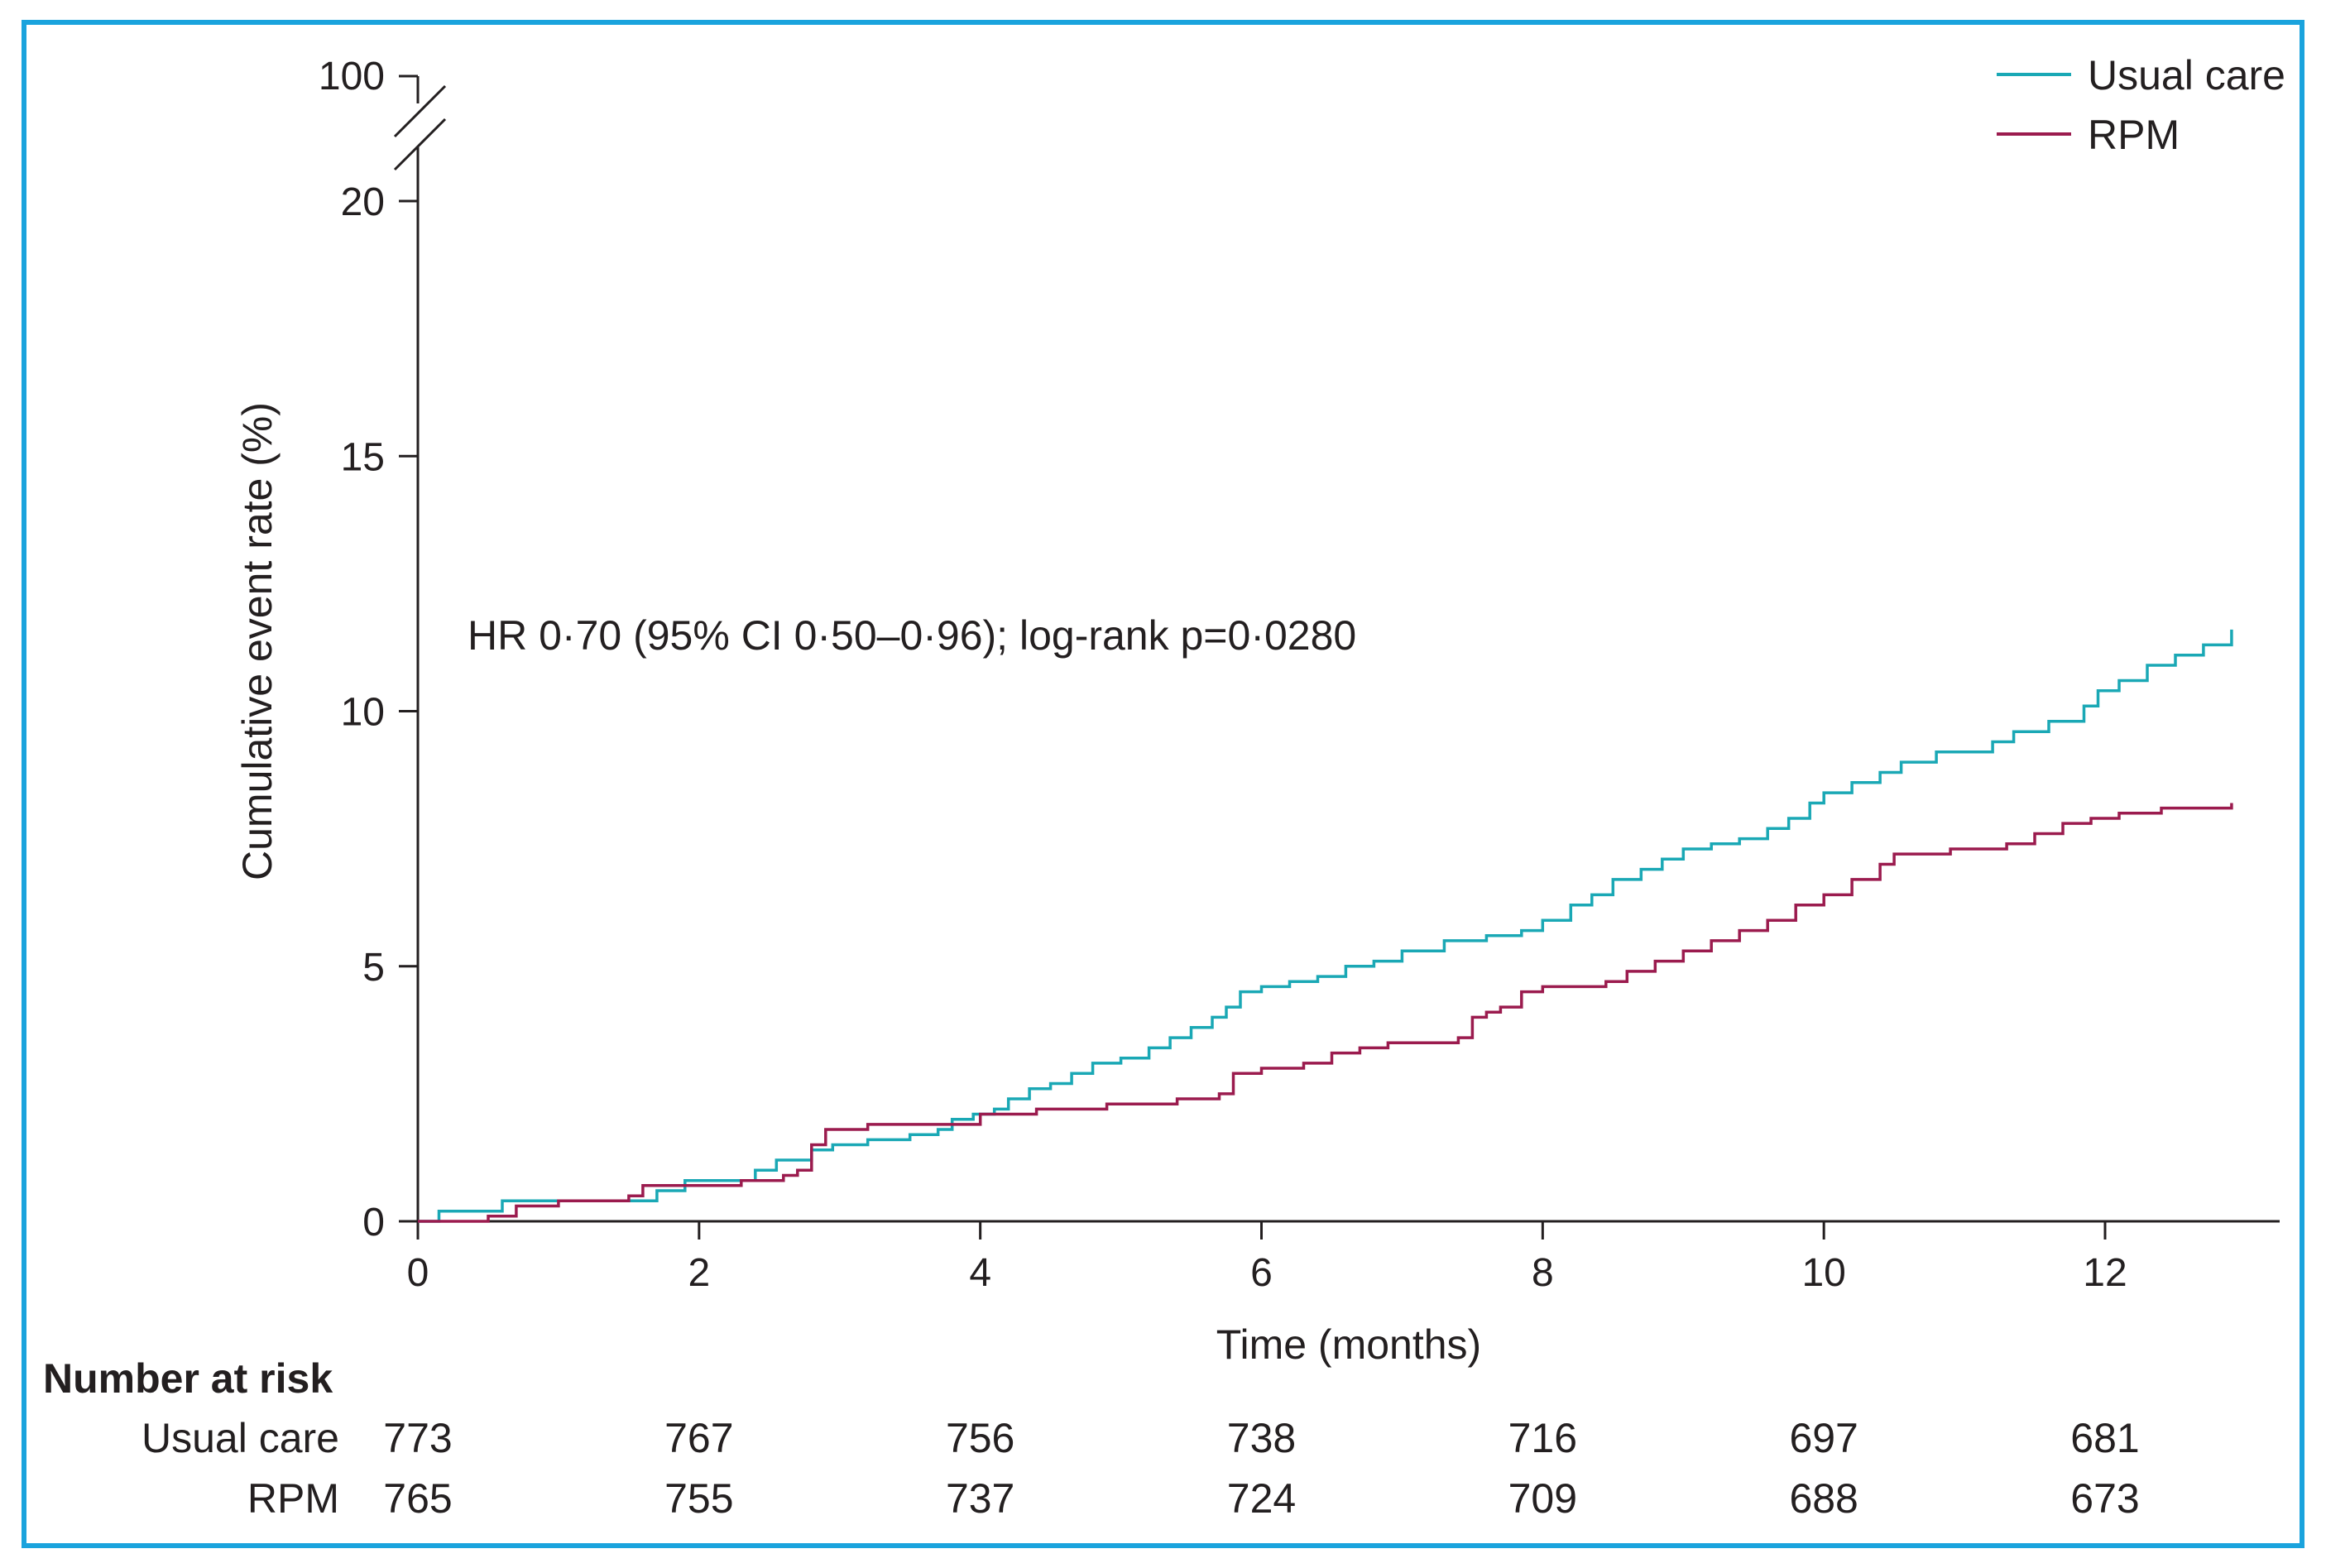 The height and width of the screenshot is (1568, 2326). I want to click on x-tick-label-10: 10, so click(1823, 1273).